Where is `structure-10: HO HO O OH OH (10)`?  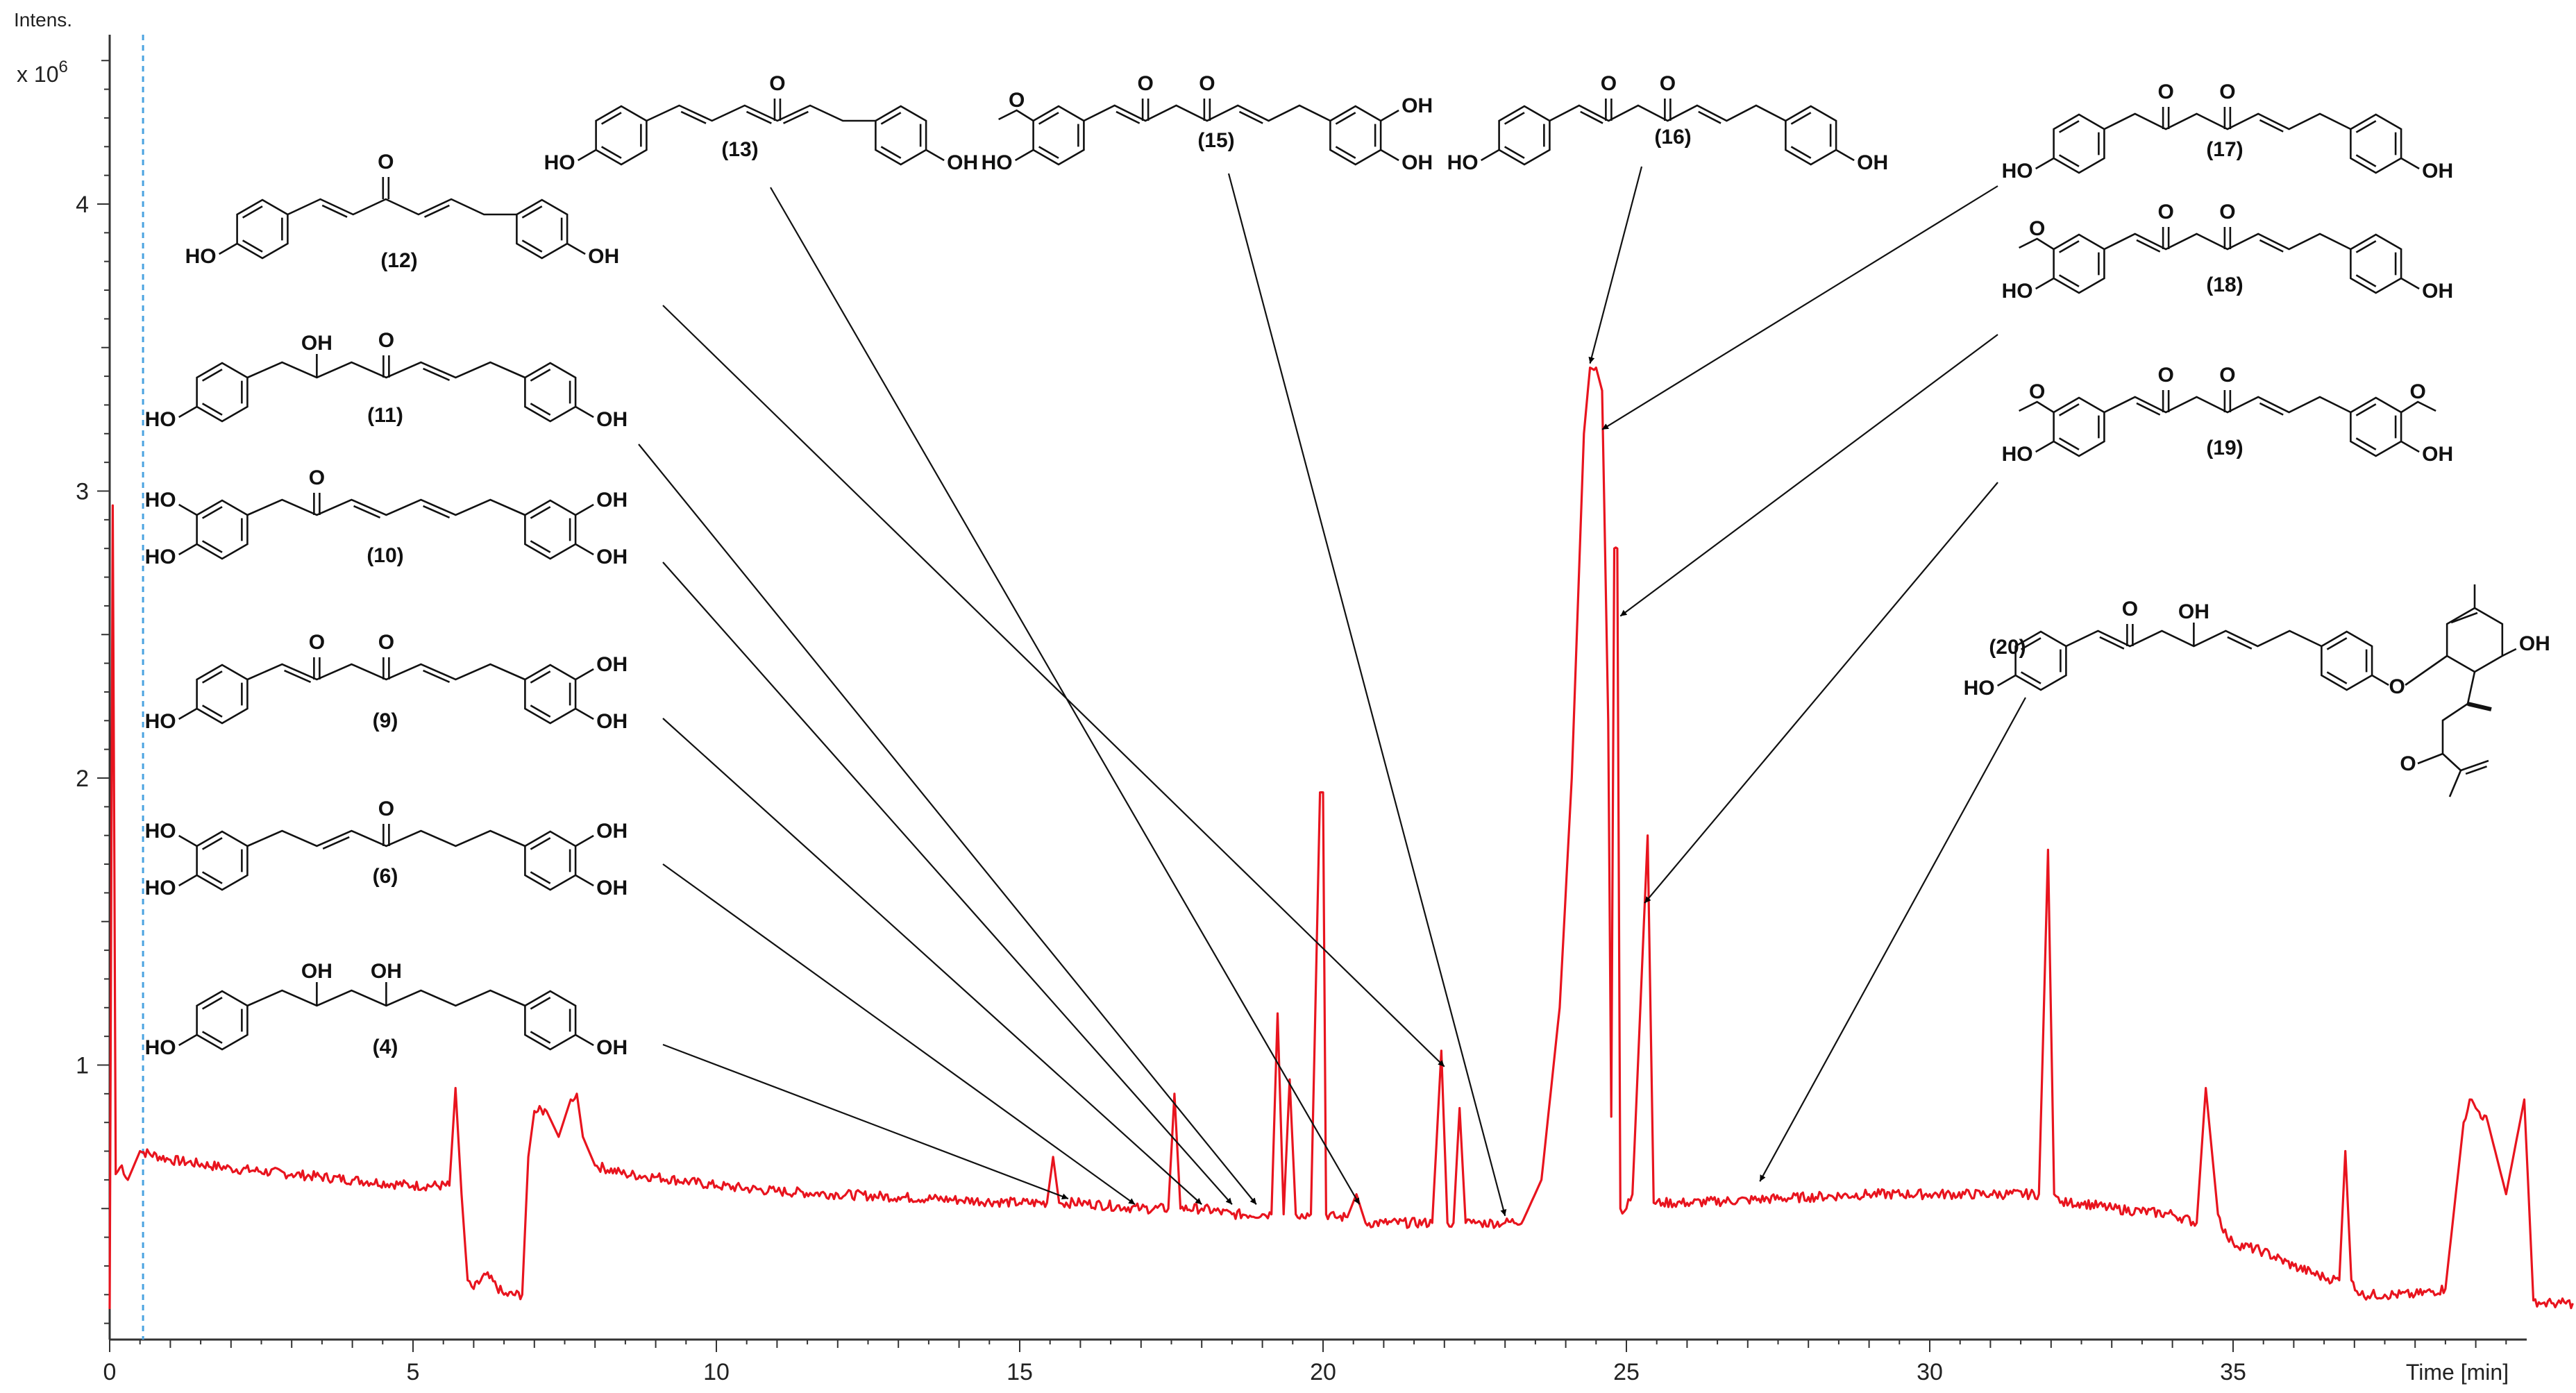 structure-10: HO HO O OH OH (10) is located at coordinates (386, 517).